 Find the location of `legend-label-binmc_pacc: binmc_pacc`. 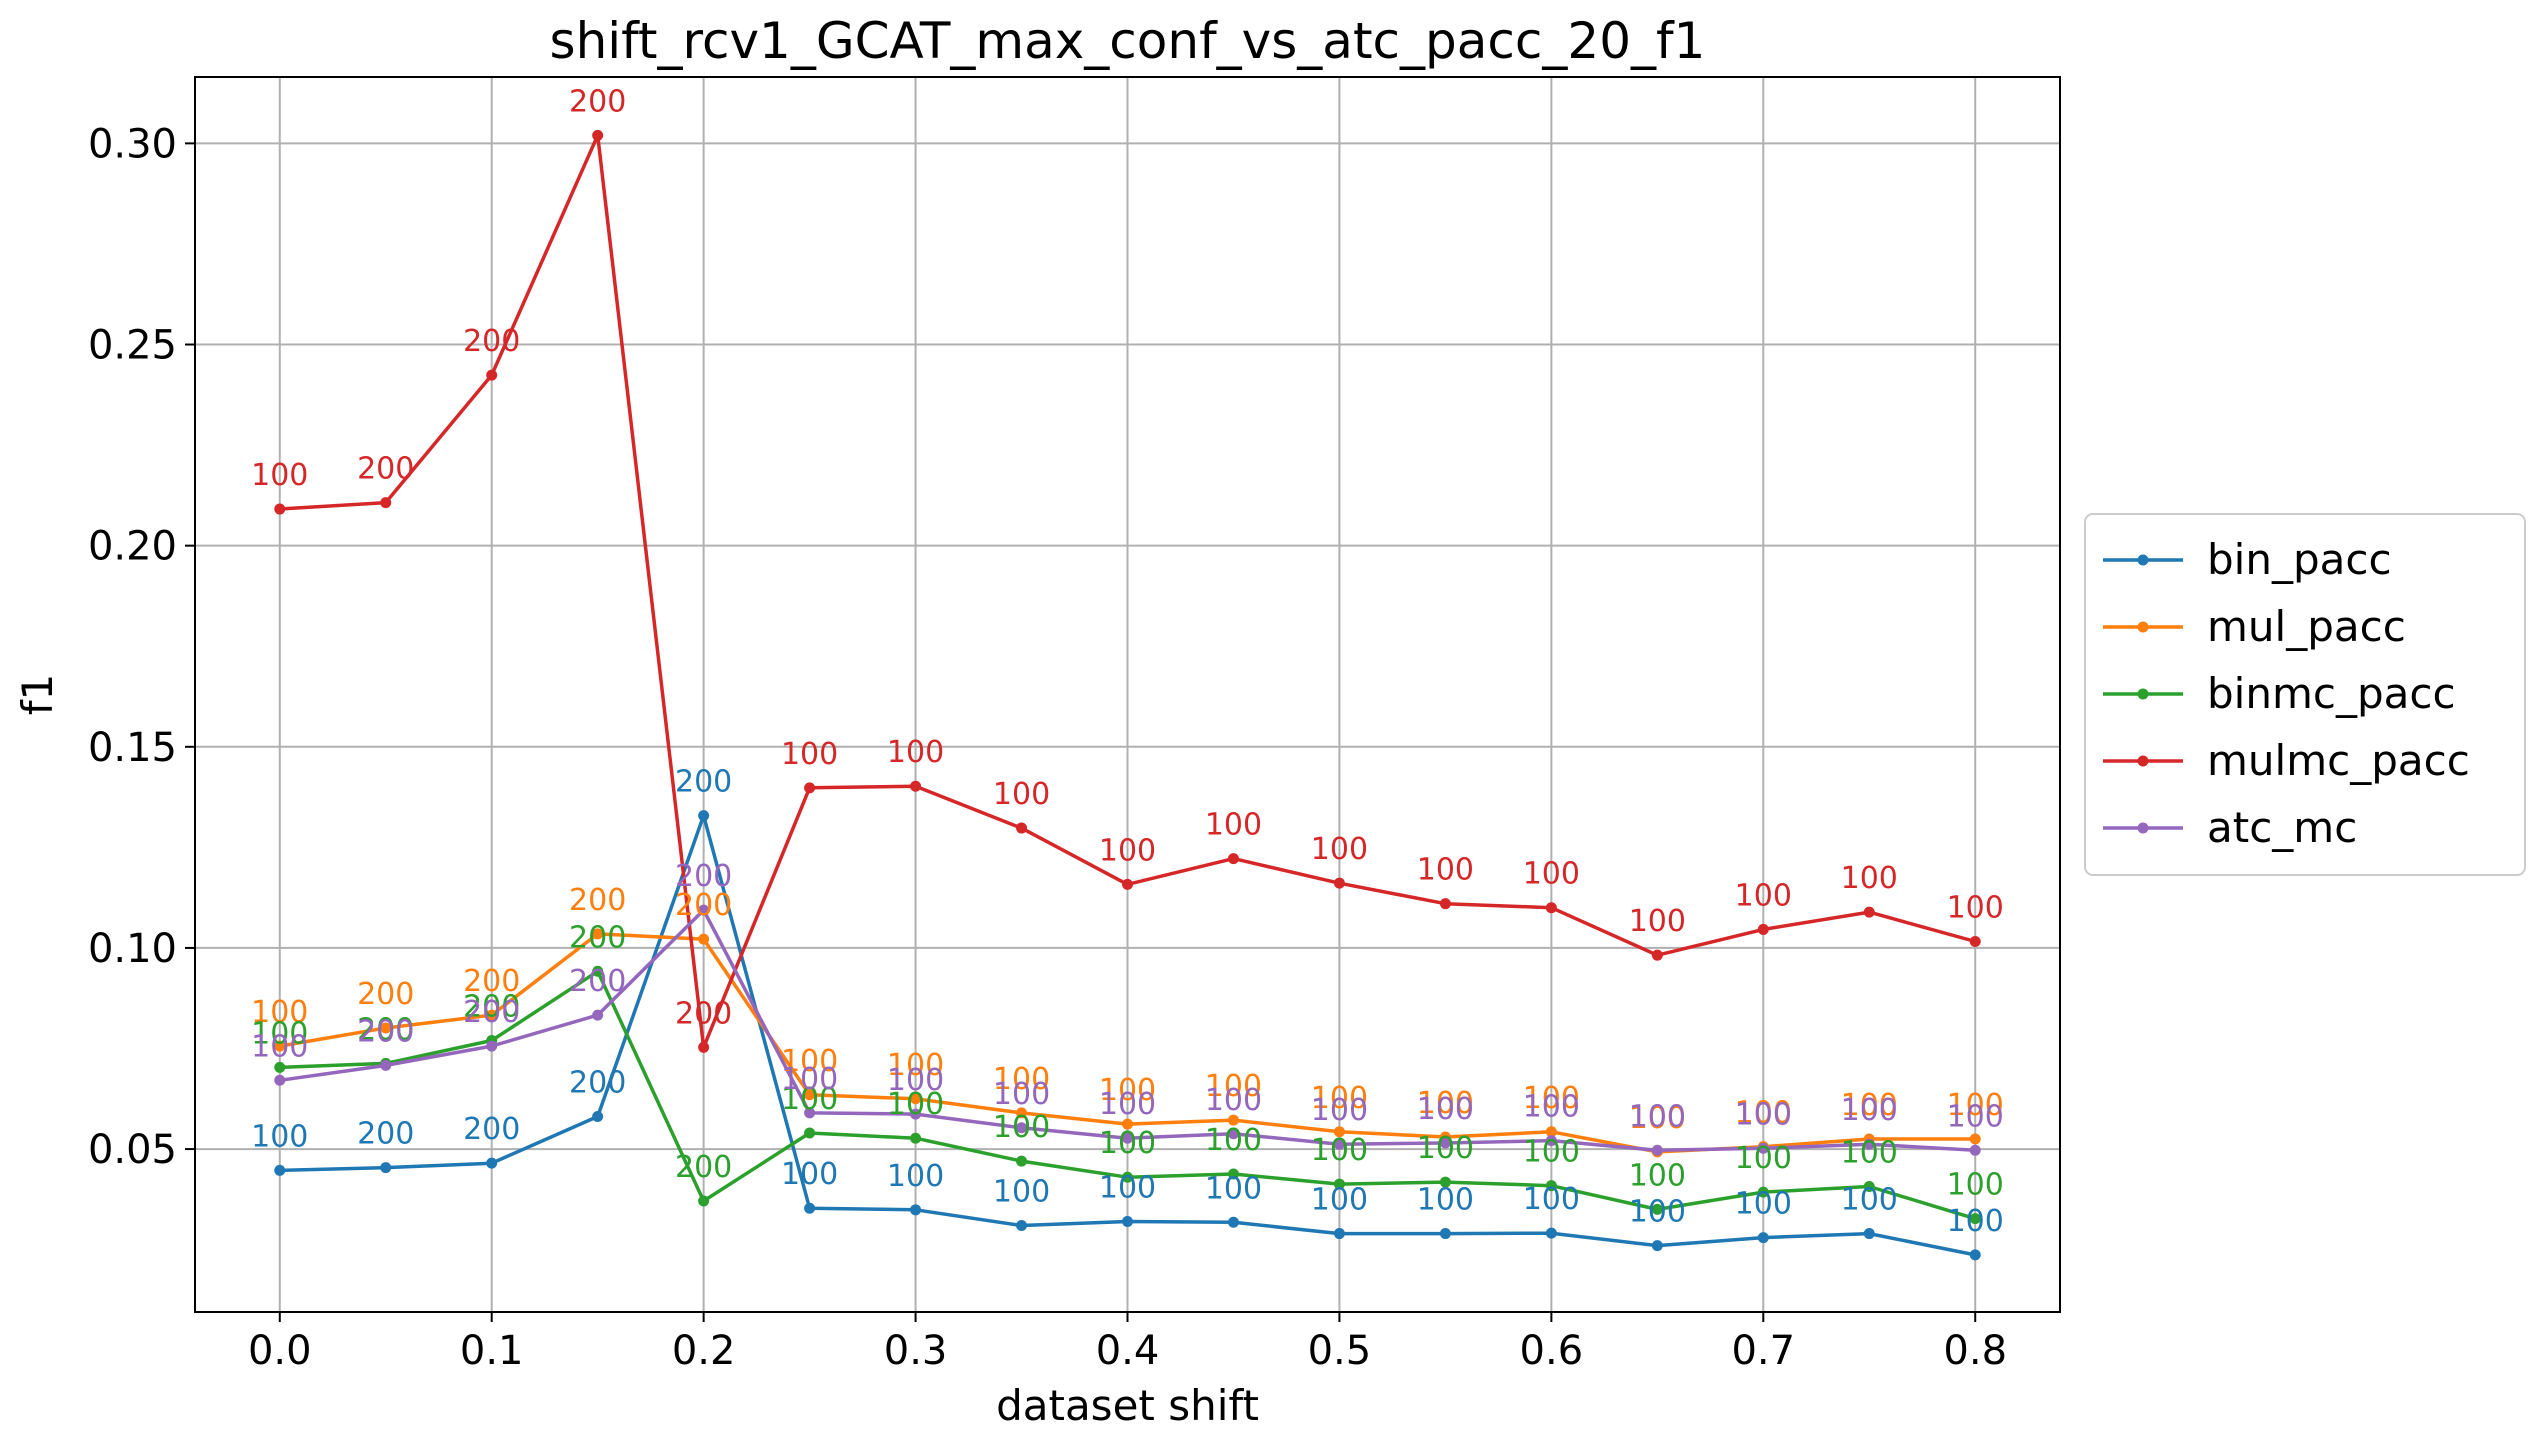

legend-label-binmc_pacc: binmc_pacc is located at coordinates (2331, 693).